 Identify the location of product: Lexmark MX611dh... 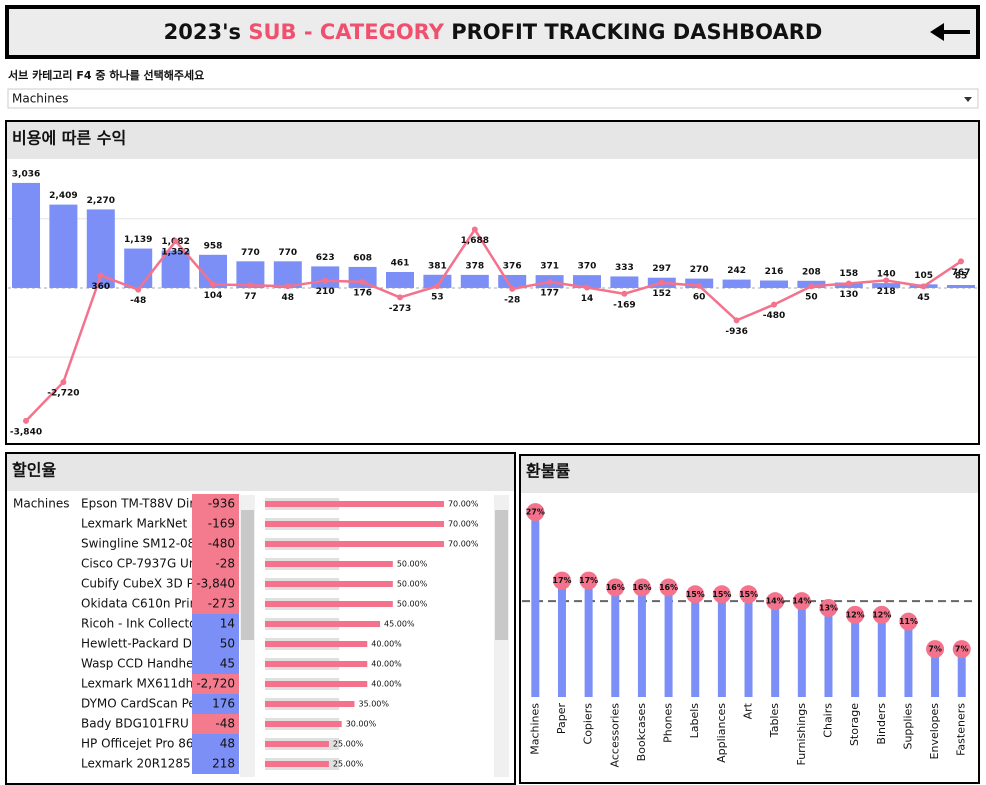
(141, 684).